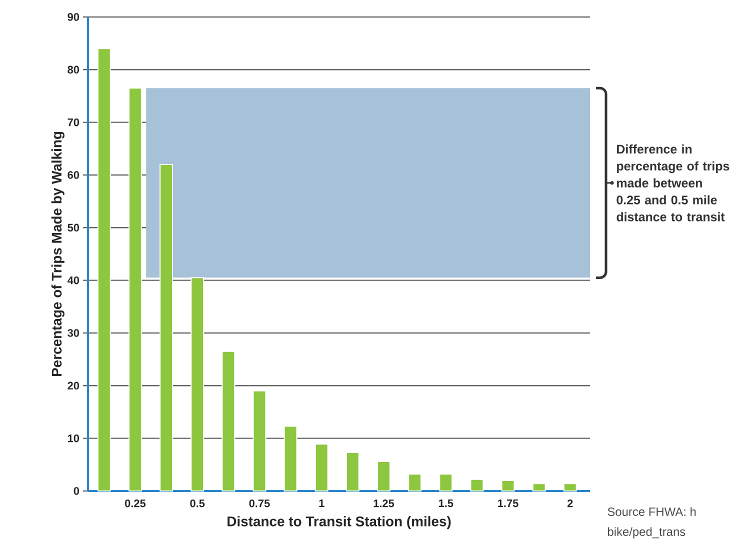 Image resolution: width=748 pixels, height=557 pixels. I want to click on y-tick-label: 70, so click(74, 122).